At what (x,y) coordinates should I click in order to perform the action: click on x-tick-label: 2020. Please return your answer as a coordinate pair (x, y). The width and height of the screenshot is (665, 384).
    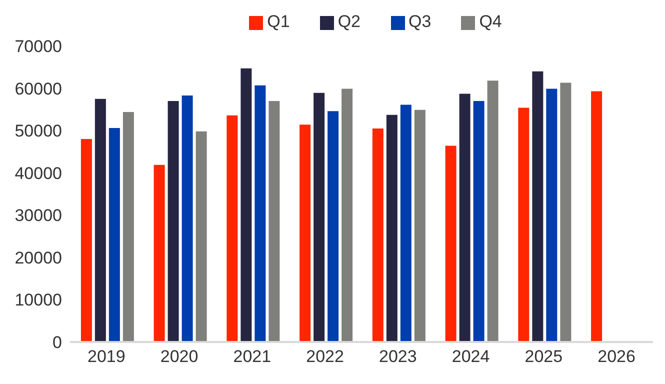
    Looking at the image, I should click on (179, 356).